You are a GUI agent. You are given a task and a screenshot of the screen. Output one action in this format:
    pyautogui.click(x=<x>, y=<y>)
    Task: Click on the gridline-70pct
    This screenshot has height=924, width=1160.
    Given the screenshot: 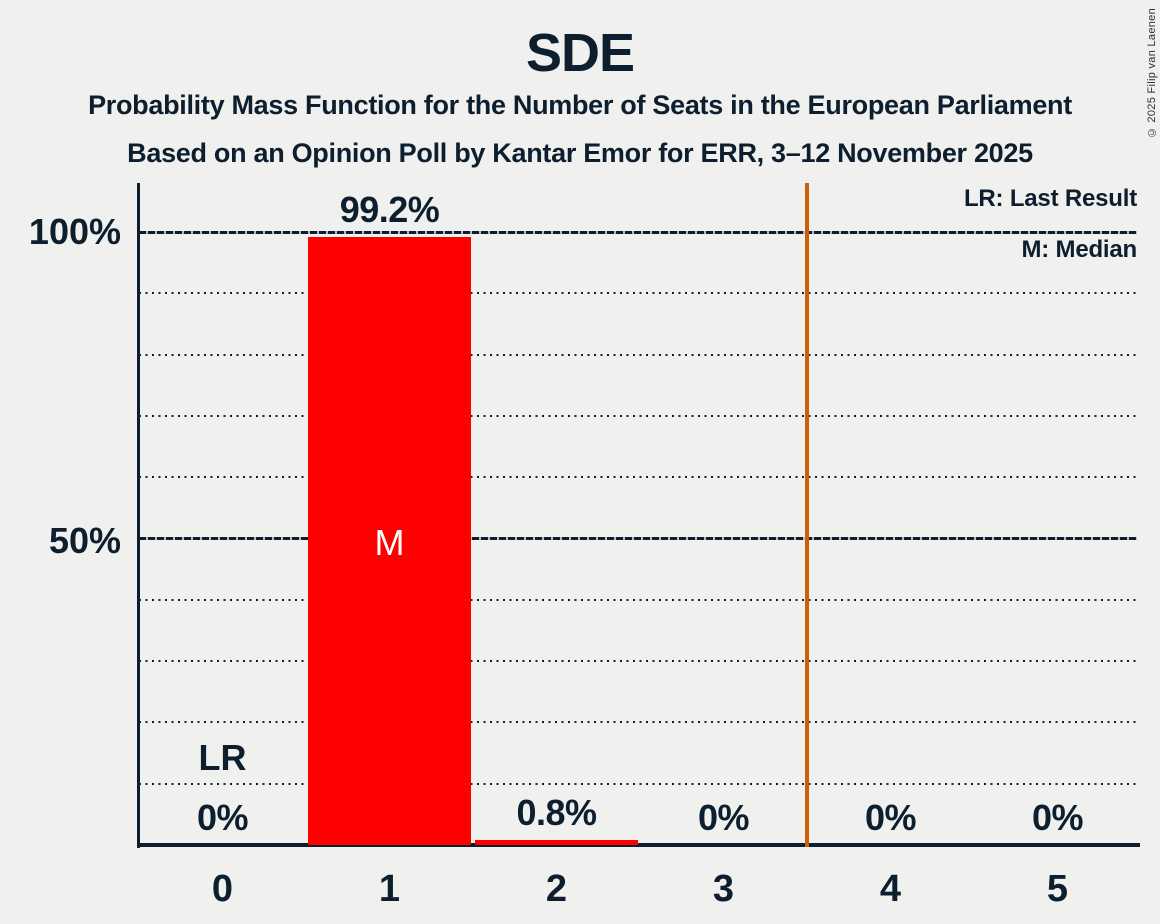 What is the action you would take?
    pyautogui.click(x=638, y=415)
    